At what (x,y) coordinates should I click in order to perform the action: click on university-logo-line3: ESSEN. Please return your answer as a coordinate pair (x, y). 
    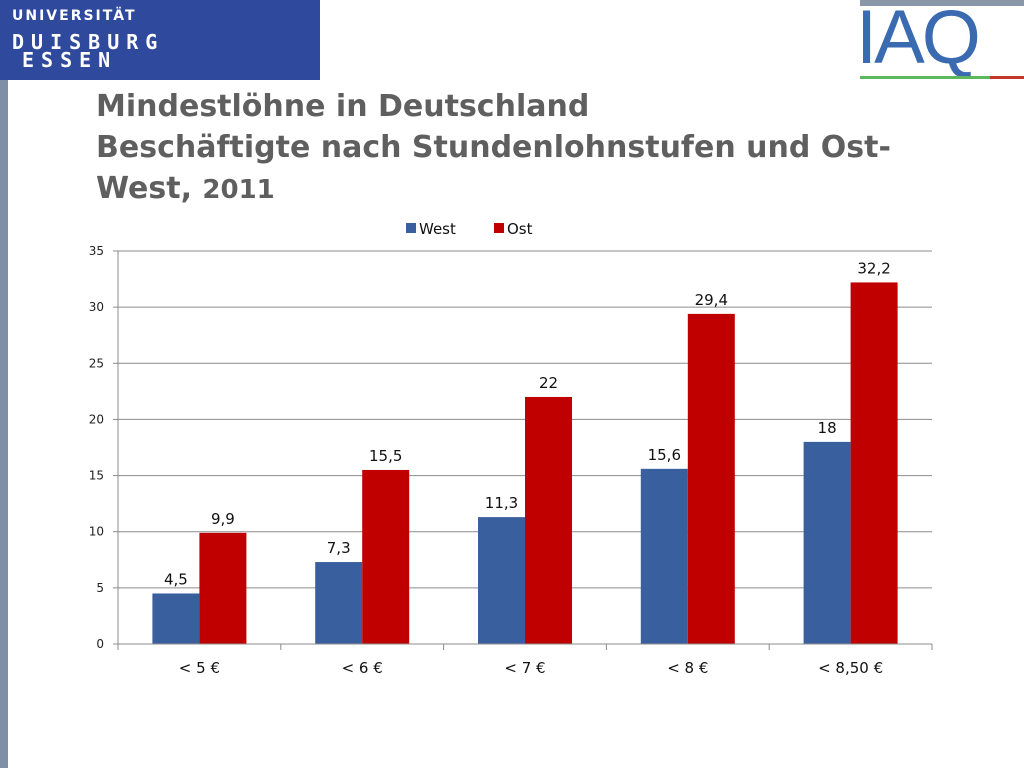
    Looking at the image, I should click on (70, 60).